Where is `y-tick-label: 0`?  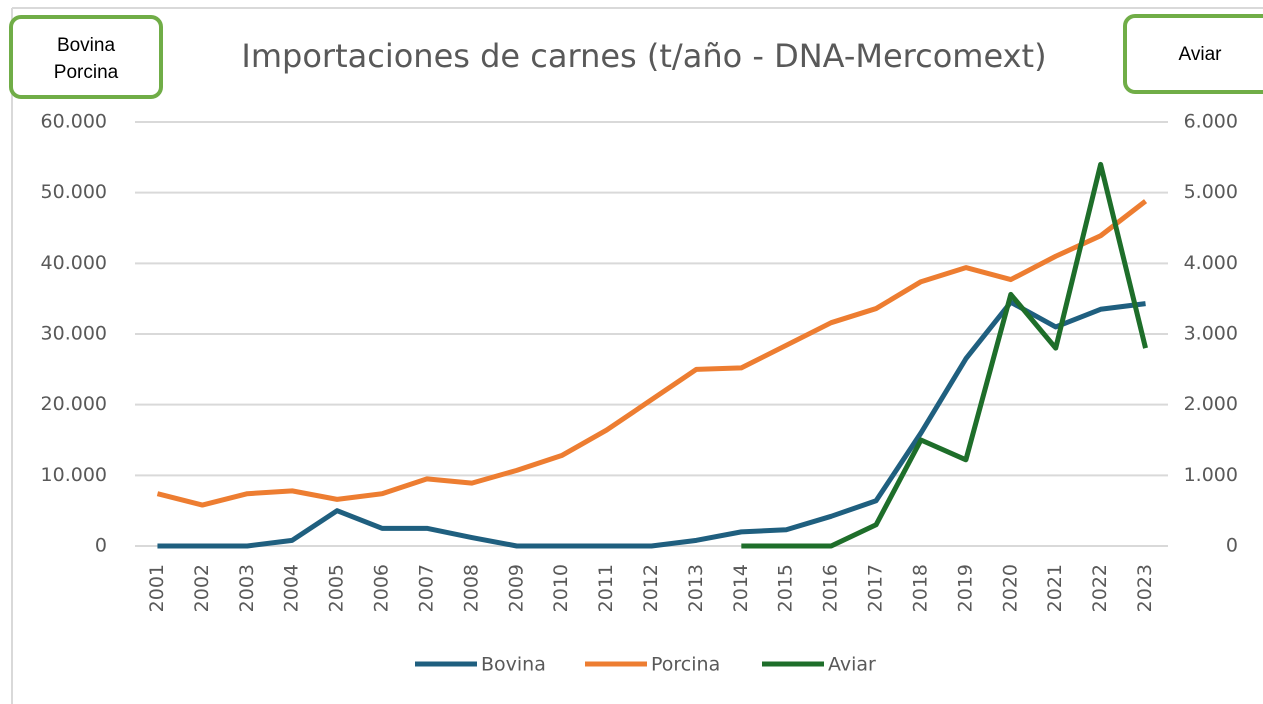 y-tick-label: 0 is located at coordinates (101, 546).